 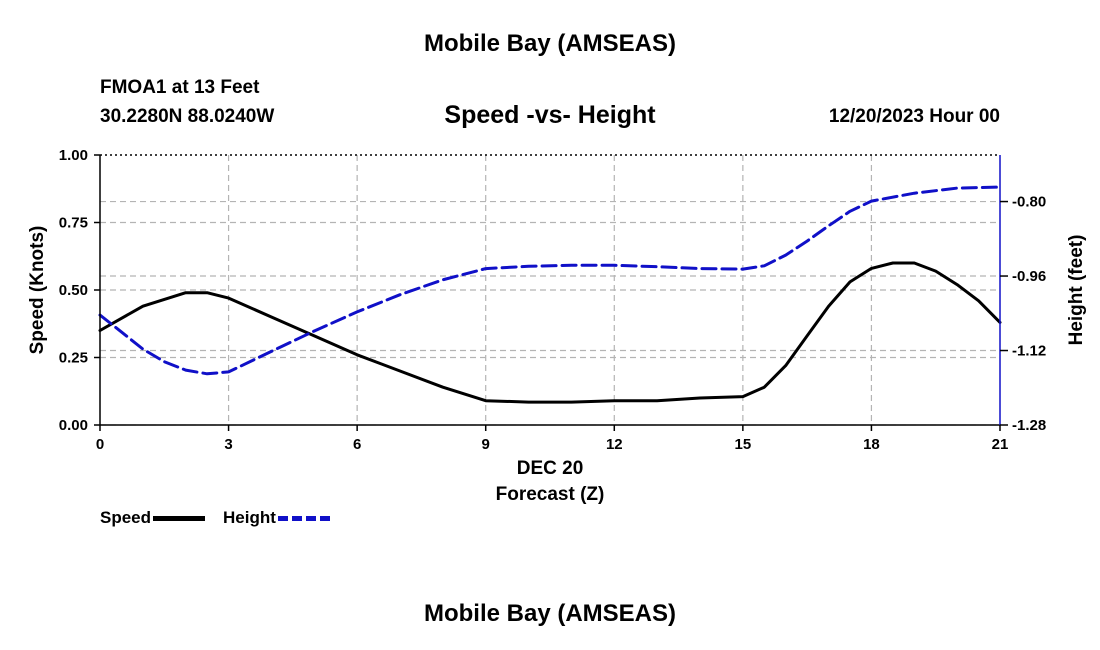 What do you see at coordinates (1076, 290) in the screenshot?
I see `y2-axis-label: Height (feet)` at bounding box center [1076, 290].